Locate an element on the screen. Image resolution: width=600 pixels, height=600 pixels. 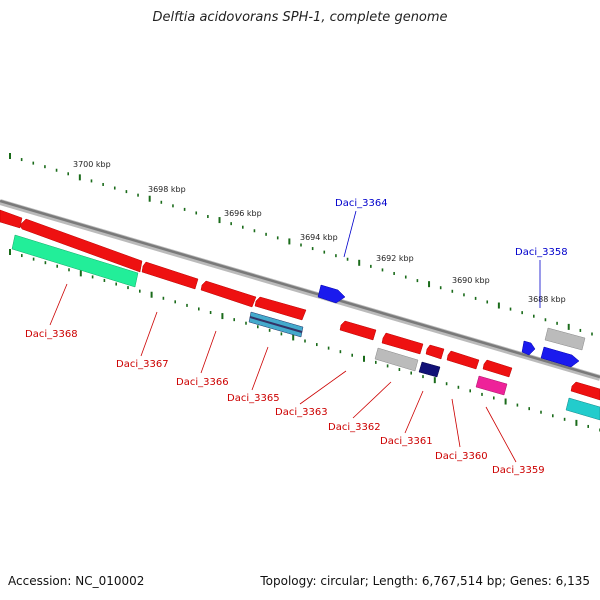
forward-strand-genes is located at coordinates (451, 326).